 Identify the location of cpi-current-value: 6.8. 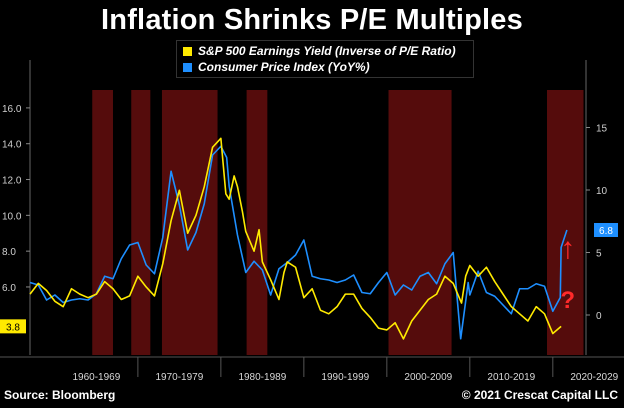
(606, 231).